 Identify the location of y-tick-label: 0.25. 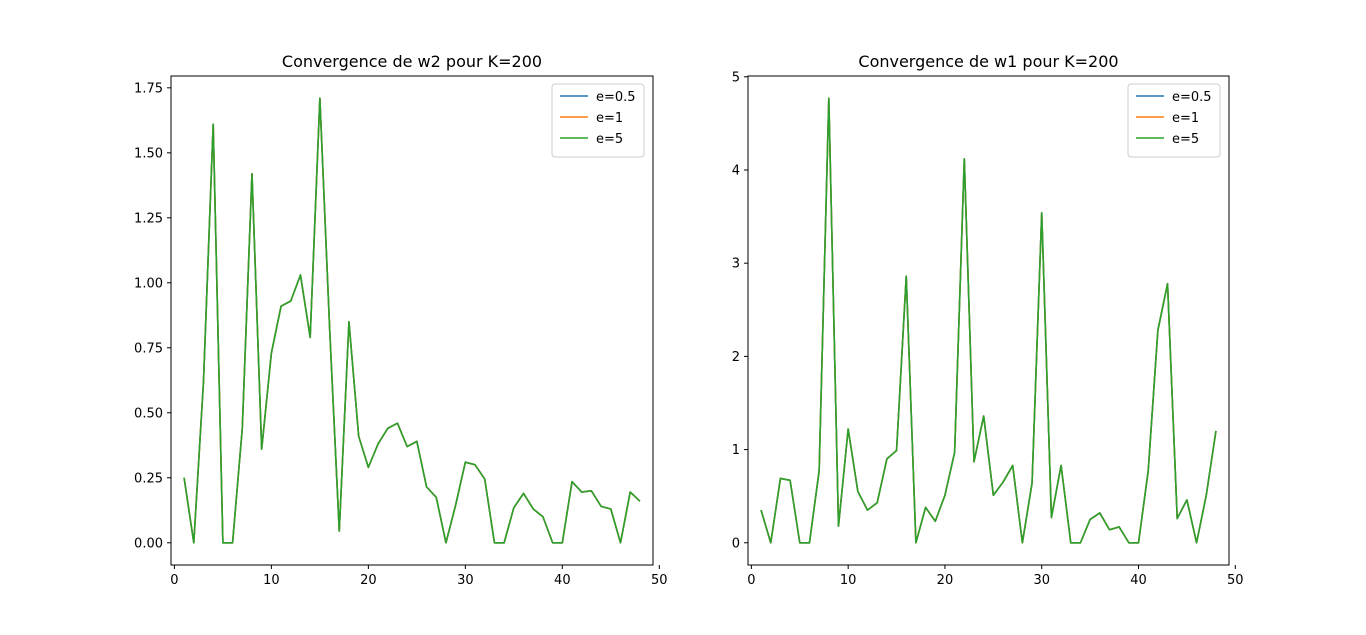
(148, 478).